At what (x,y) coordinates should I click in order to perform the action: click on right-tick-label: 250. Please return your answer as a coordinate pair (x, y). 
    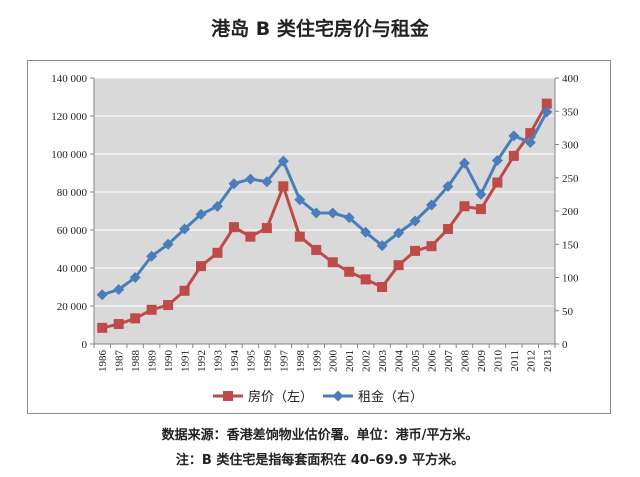
    Looking at the image, I should click on (570, 179).